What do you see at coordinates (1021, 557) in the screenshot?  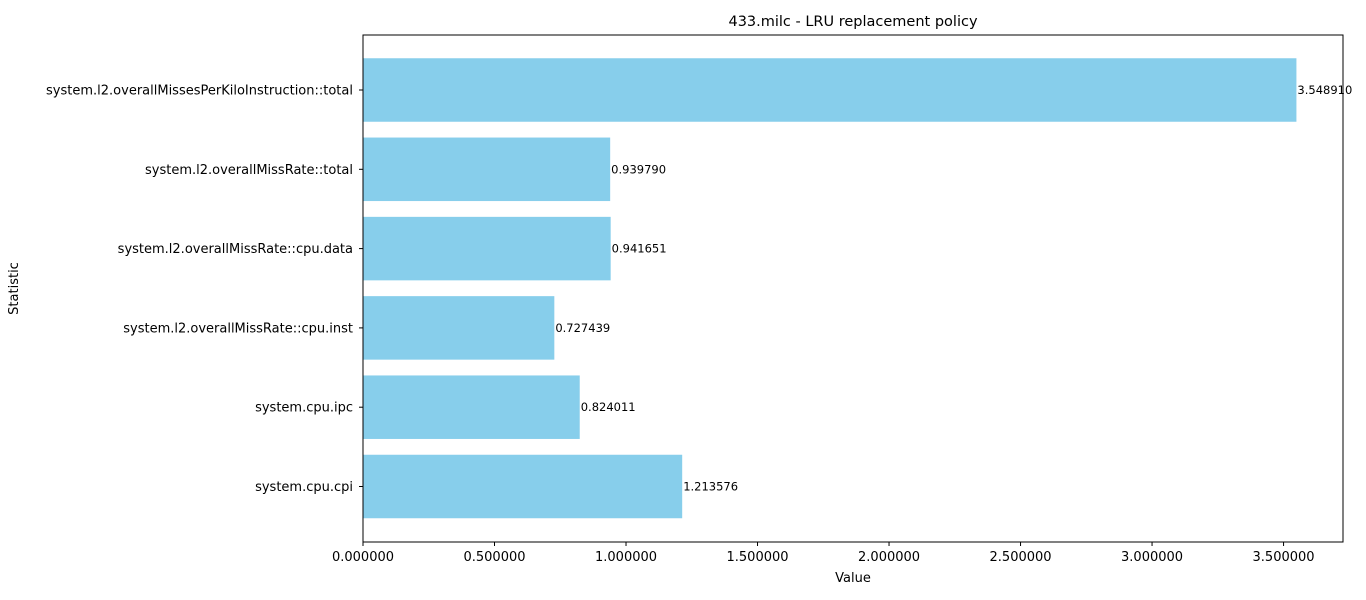 I see `x-tick-label: 2.500000` at bounding box center [1021, 557].